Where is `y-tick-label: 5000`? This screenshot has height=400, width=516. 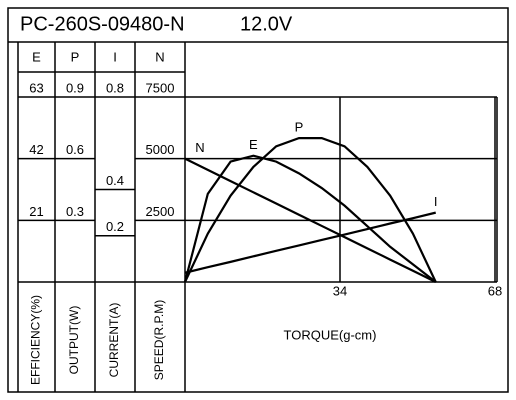 y-tick-label: 5000 is located at coordinates (160, 149).